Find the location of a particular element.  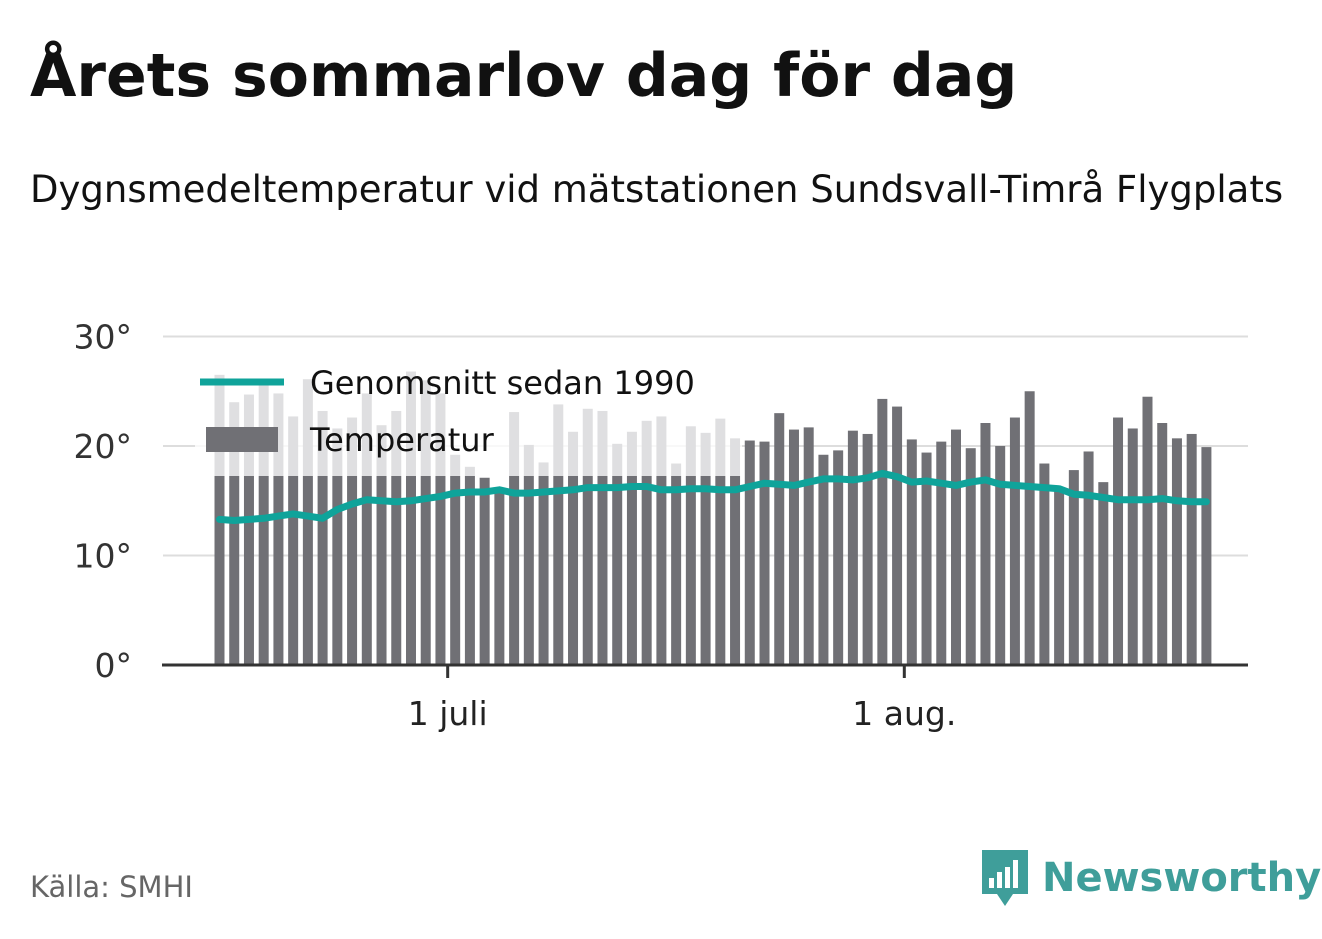

y-tick-label: 20° is located at coordinates (103, 446).